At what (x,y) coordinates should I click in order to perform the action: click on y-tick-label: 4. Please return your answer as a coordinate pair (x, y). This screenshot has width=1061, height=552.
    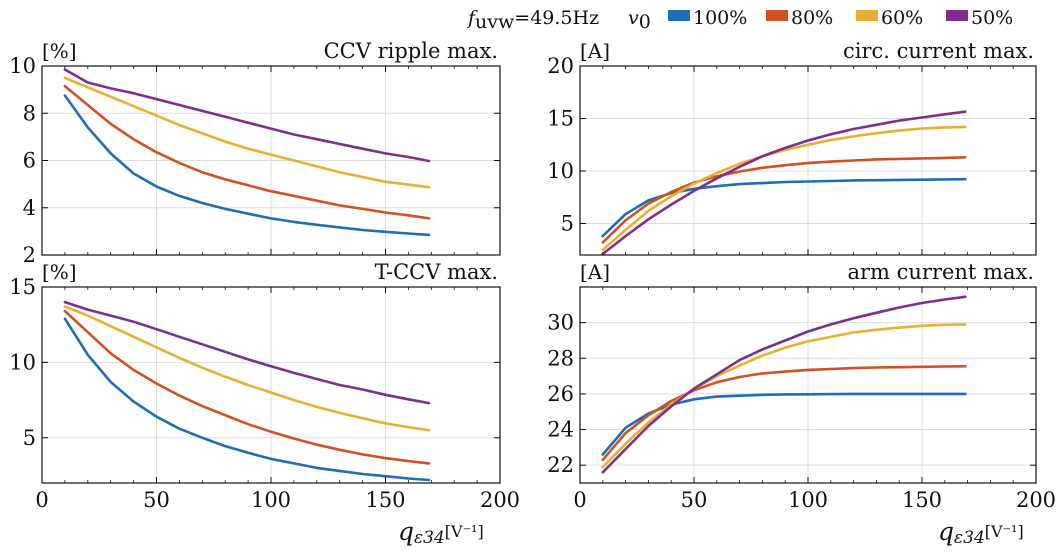
    Looking at the image, I should click on (29, 208).